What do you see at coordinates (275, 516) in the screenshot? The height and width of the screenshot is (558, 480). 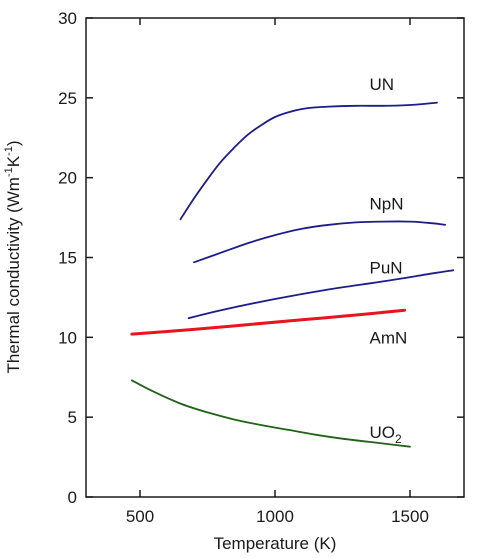 I see `x-tick-label: 1000` at bounding box center [275, 516].